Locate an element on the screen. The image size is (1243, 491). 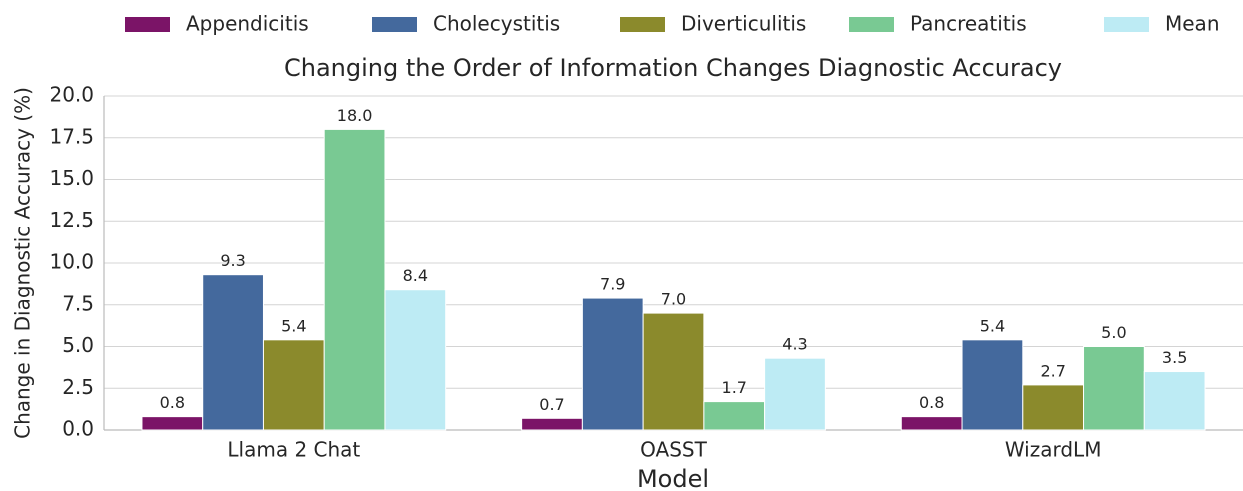
x-tick-label: WizardLM is located at coordinates (1053, 450).